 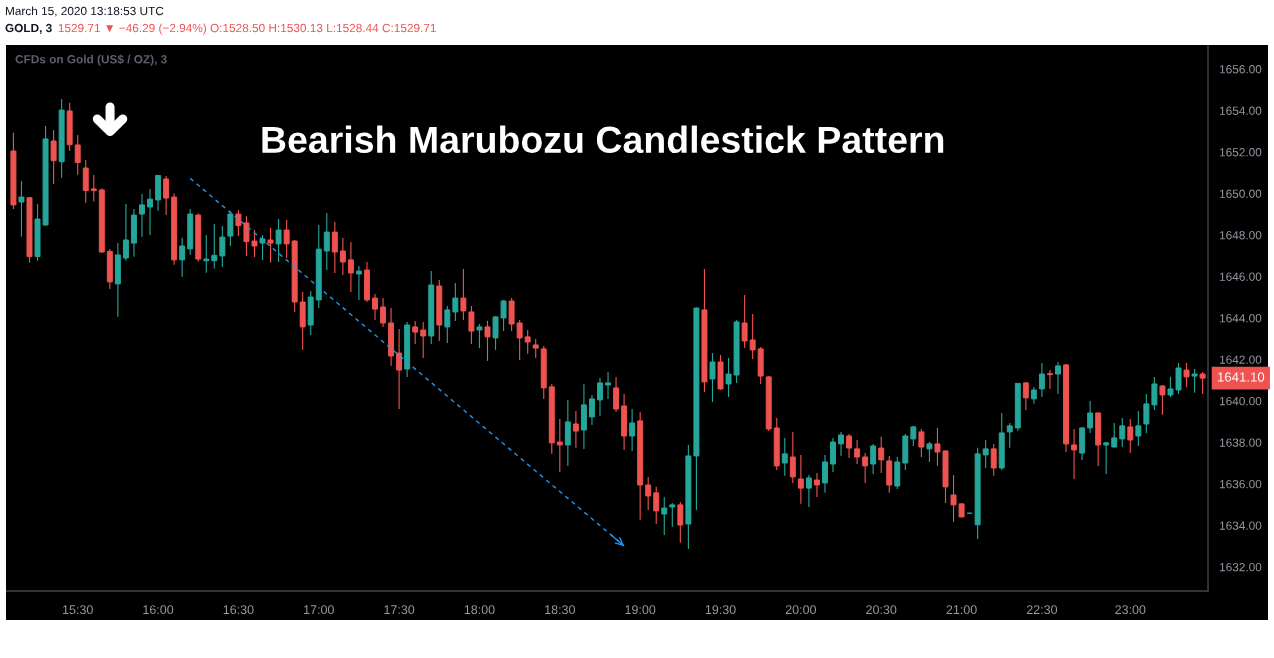 I want to click on y-tick-label: 1652.00, so click(x=1241, y=152).